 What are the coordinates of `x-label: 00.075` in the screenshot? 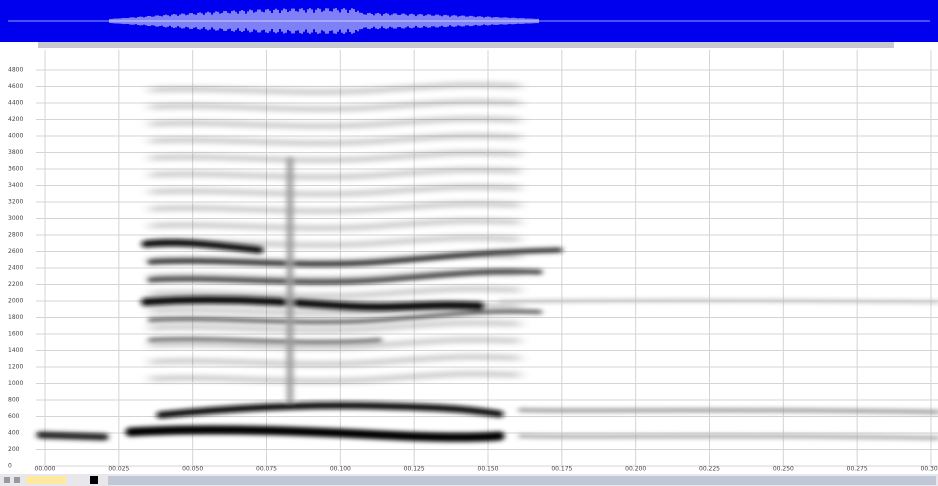 It's located at (266, 469).